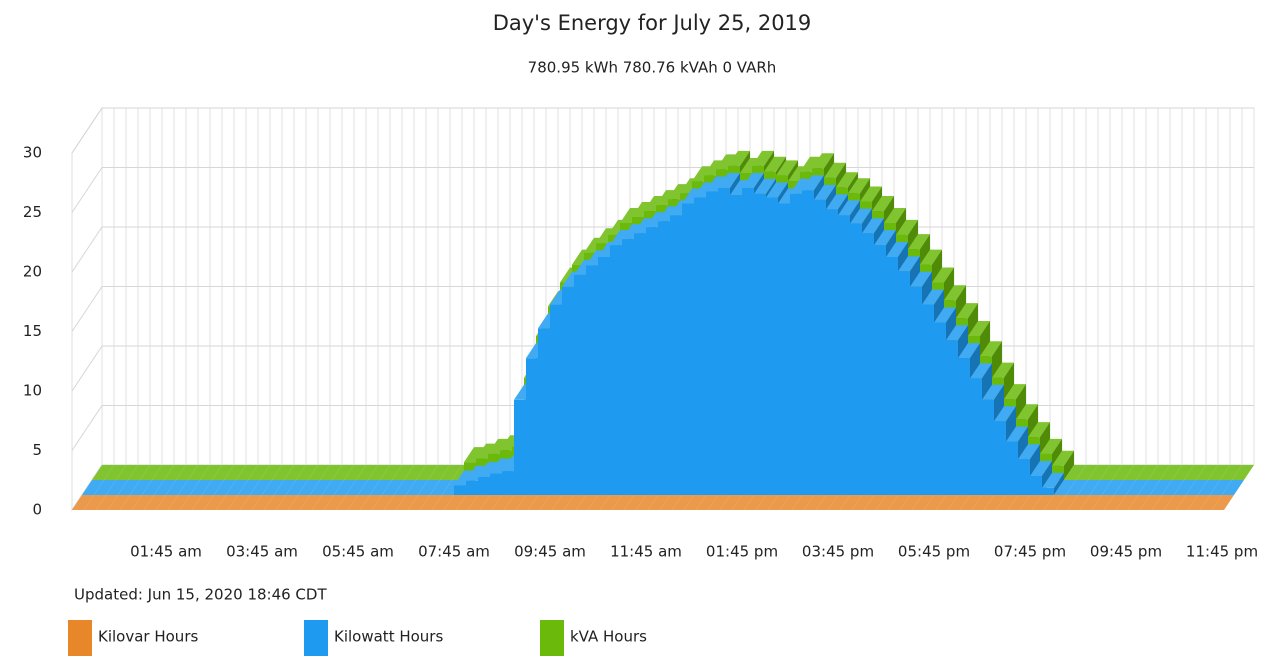 The width and height of the screenshot is (1288, 672). I want to click on grid-line, so click(662, 190).